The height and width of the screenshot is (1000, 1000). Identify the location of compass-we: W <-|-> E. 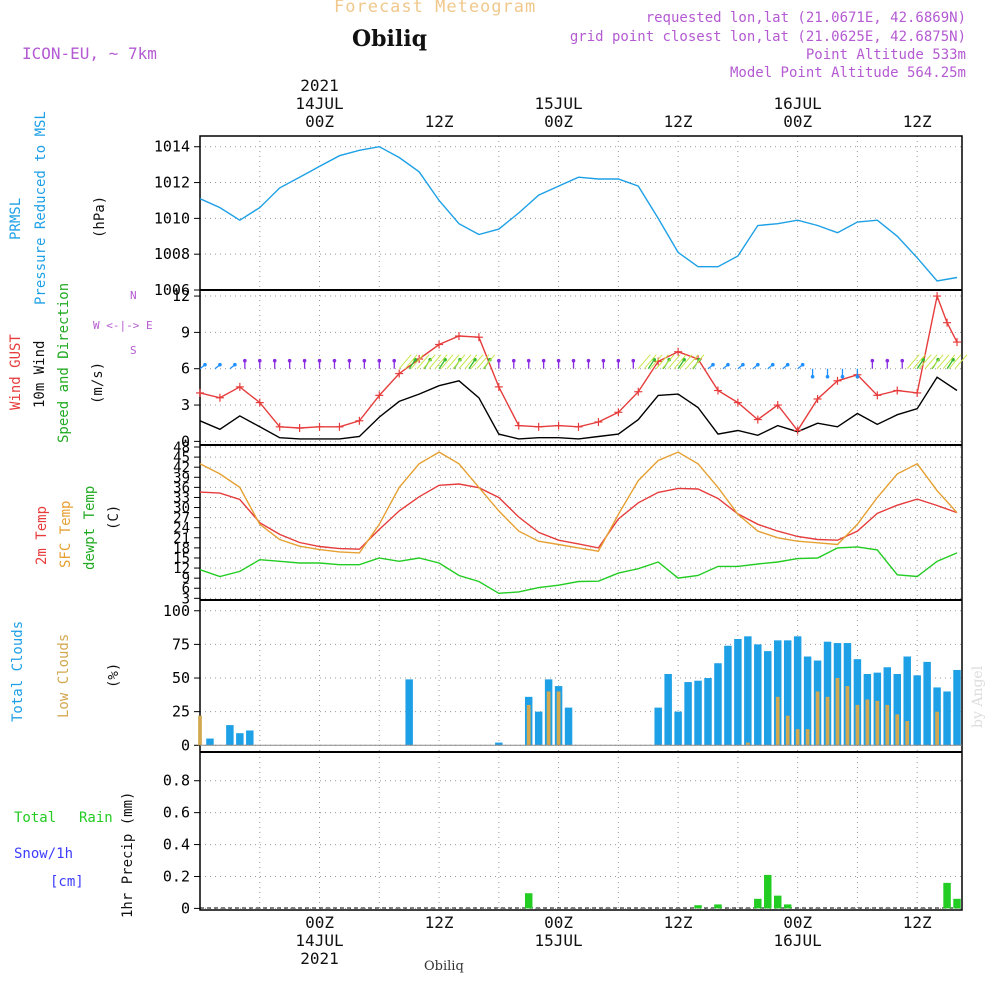
(123, 325).